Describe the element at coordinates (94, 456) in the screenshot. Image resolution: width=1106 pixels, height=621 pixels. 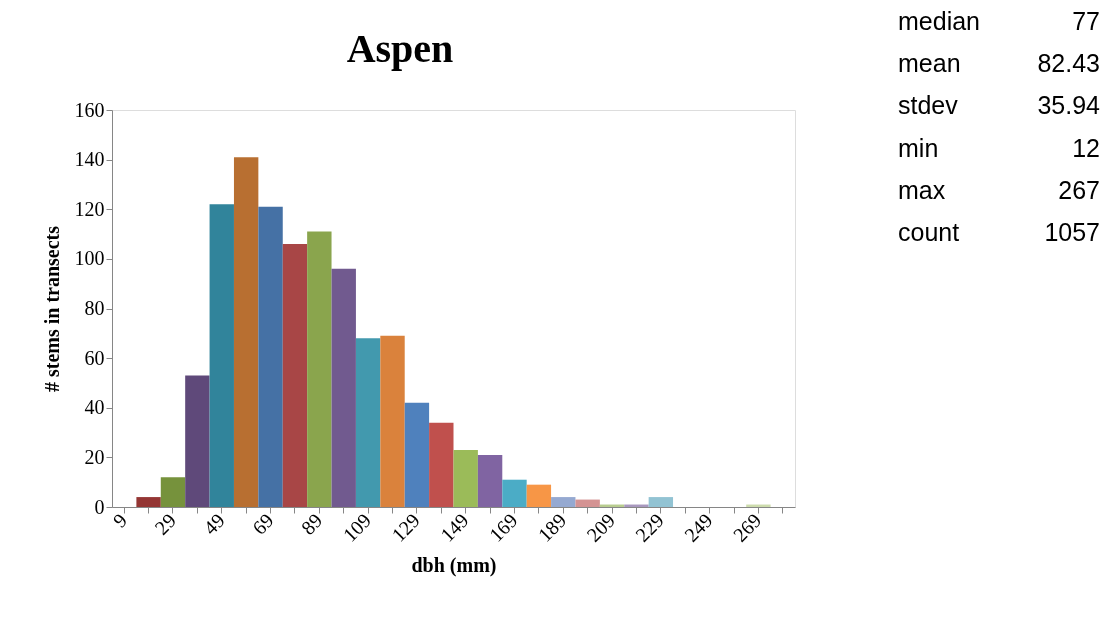
I see `y-tick-label: 20` at that location.